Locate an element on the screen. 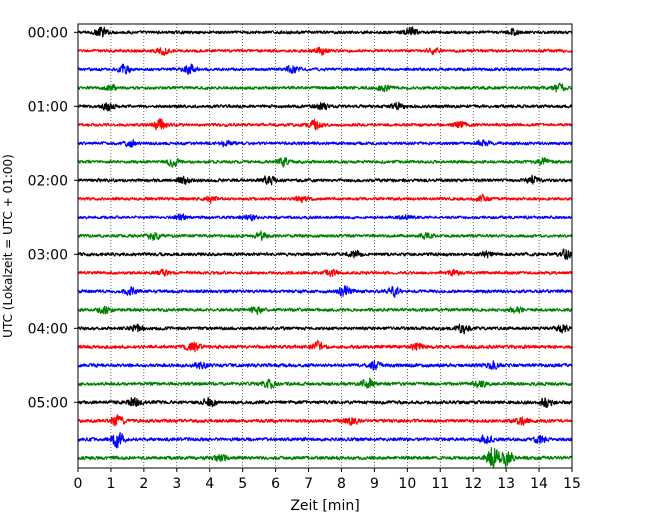  y-axis: 00:00 01:00 02:00 03:00 04:00 05:00 is located at coordinates (53, 218).